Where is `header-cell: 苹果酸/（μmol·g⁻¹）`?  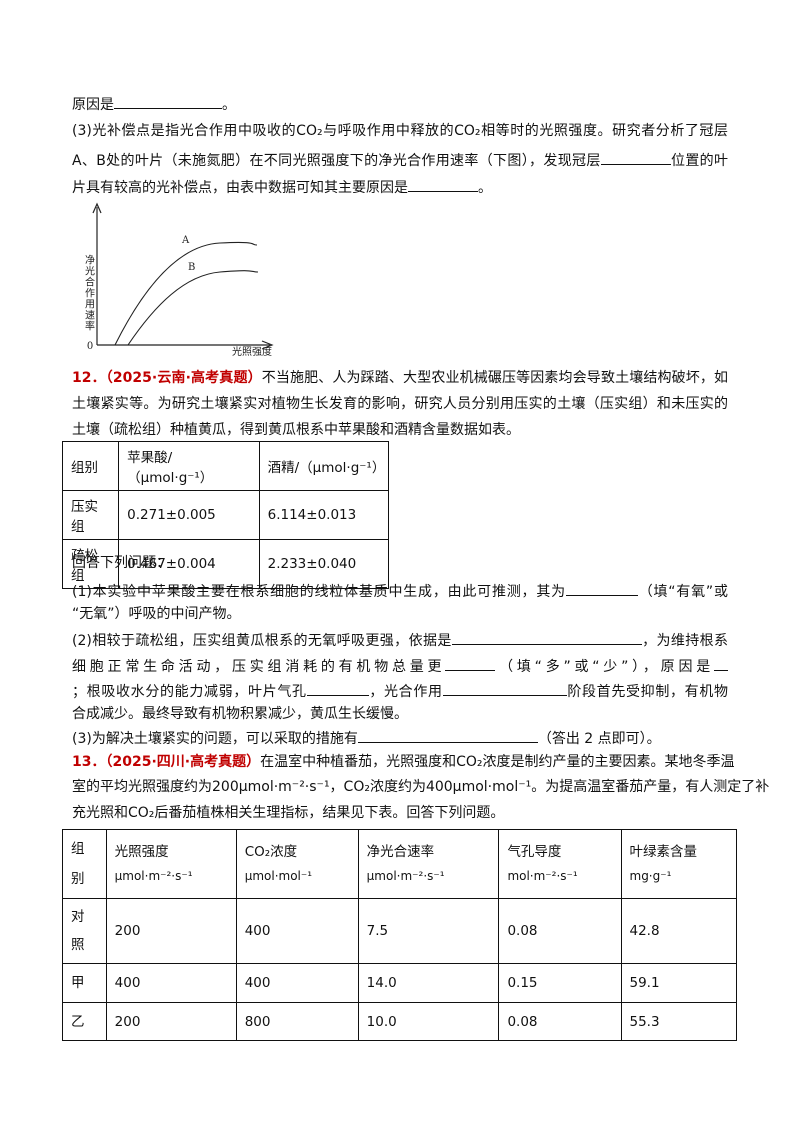 header-cell: 苹果酸/（μmol·g⁻¹） is located at coordinates (189, 466).